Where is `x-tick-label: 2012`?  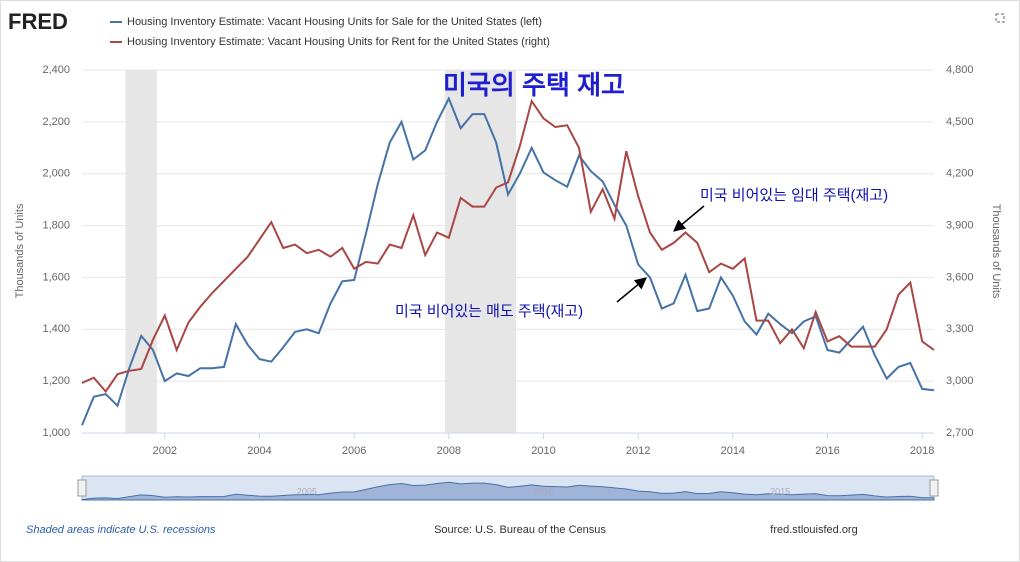 x-tick-label: 2012 is located at coordinates (638, 451).